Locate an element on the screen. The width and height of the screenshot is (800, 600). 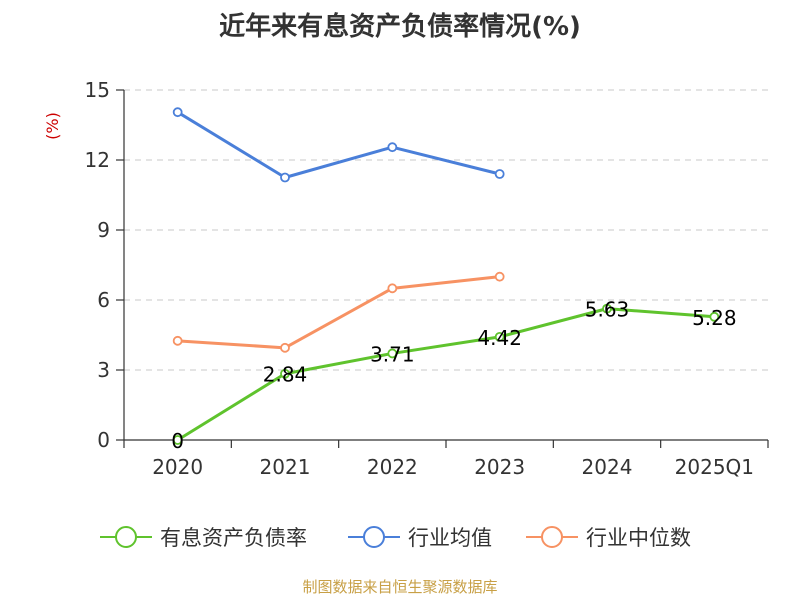
data-label: 0 is located at coordinates (177, 441).